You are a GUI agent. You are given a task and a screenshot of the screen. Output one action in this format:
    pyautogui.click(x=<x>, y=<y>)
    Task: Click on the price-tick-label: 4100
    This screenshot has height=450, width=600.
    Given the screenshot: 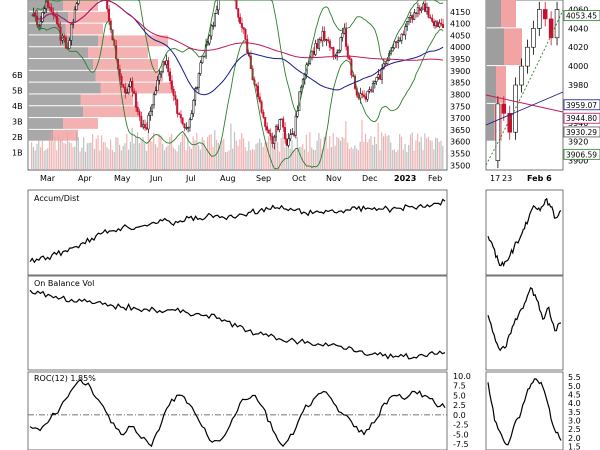 What is the action you would take?
    pyautogui.click(x=460, y=24)
    